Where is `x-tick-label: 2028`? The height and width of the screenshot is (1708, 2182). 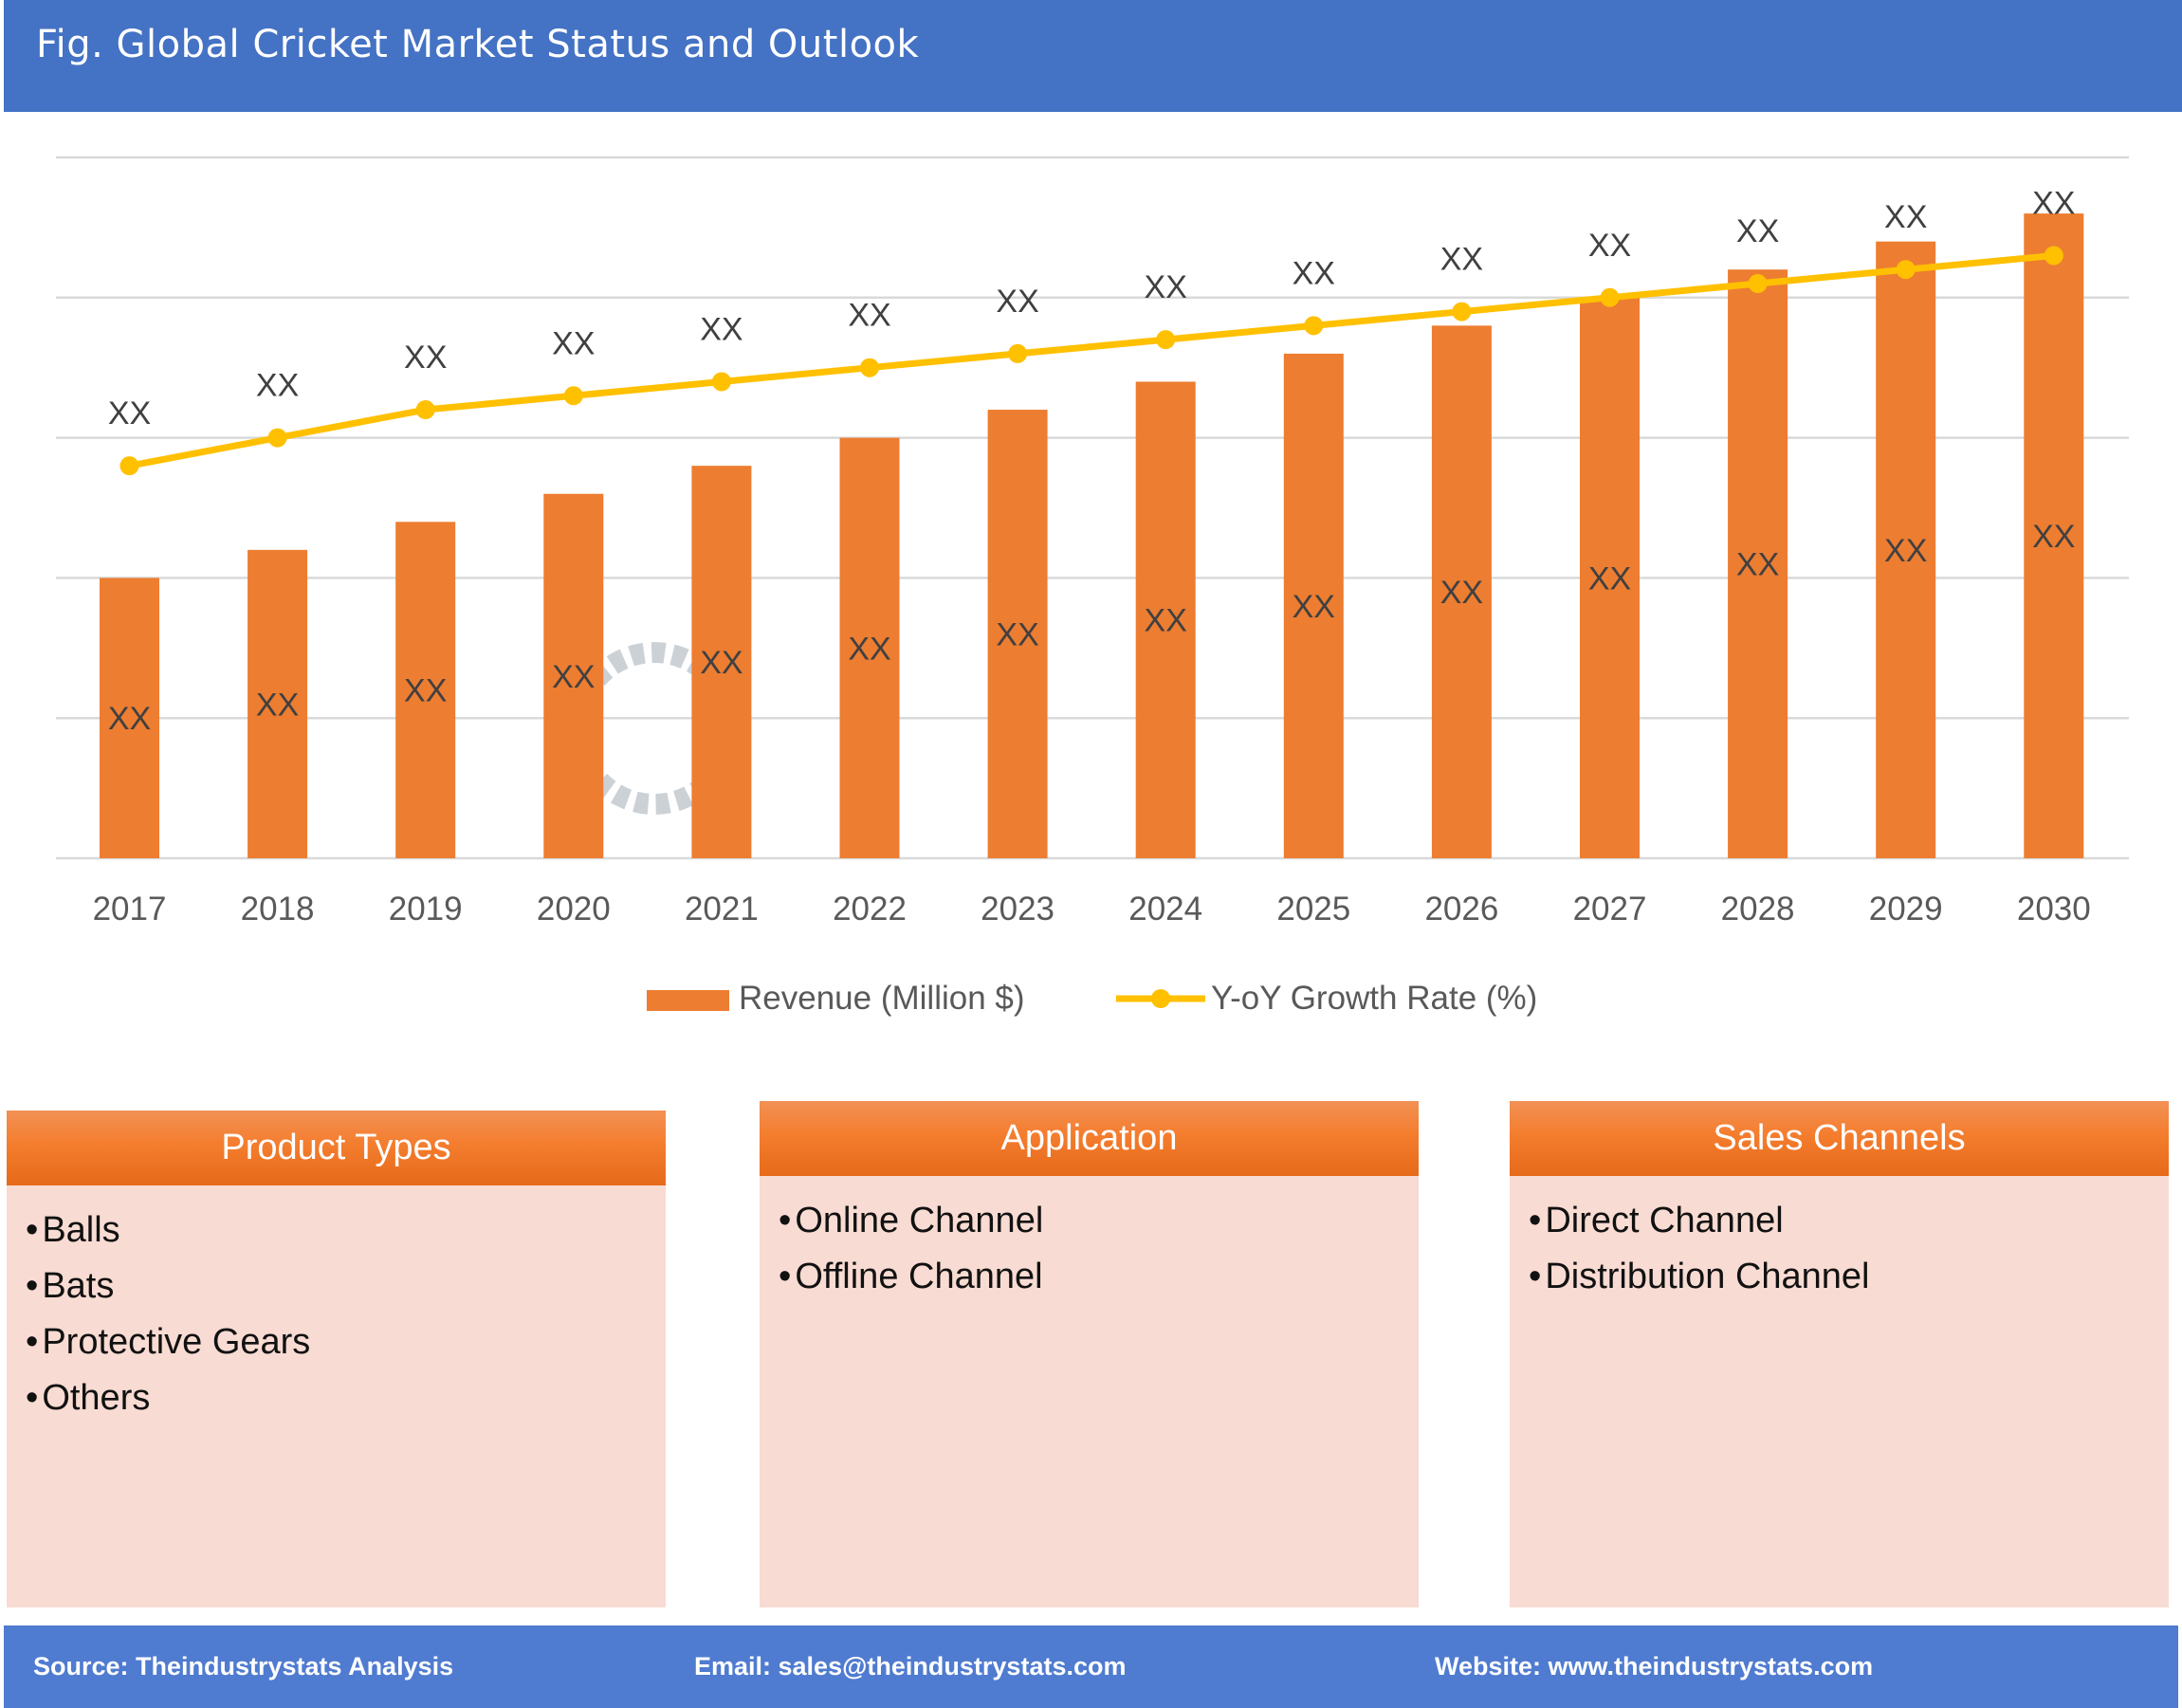 x-tick-label: 2028 is located at coordinates (1758, 909).